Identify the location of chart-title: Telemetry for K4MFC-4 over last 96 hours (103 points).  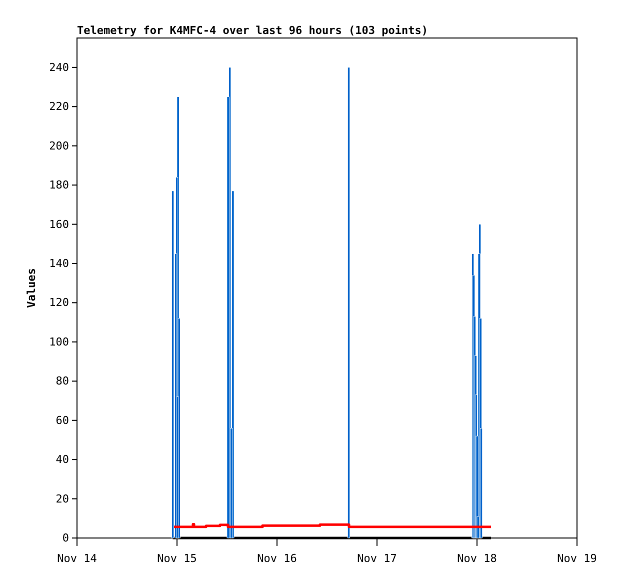
(252, 30).